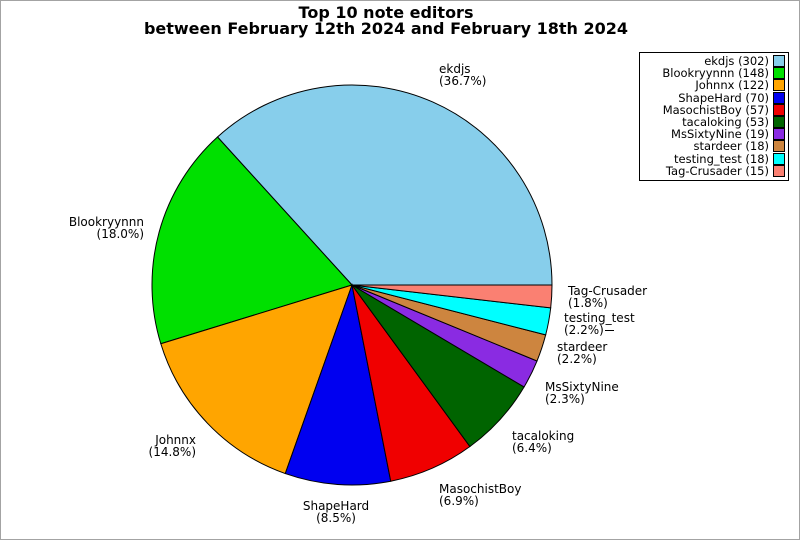 The width and height of the screenshot is (800, 540). Describe the element at coordinates (106, 222) in the screenshot. I see `slice-label-name: Blookryynnn` at that location.